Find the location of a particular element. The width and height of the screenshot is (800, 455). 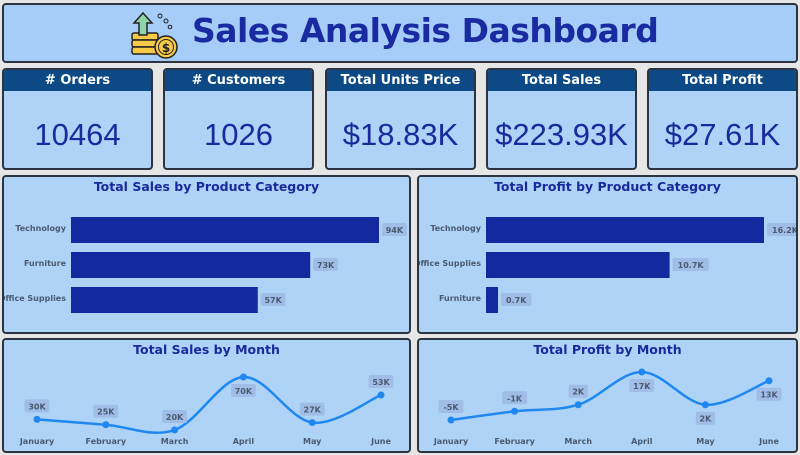

data-label: 13K is located at coordinates (769, 395).